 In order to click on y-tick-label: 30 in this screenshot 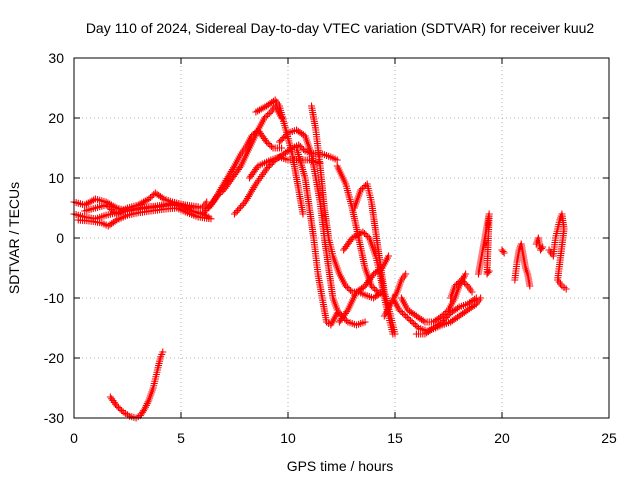, I will do `click(56, 58)`.